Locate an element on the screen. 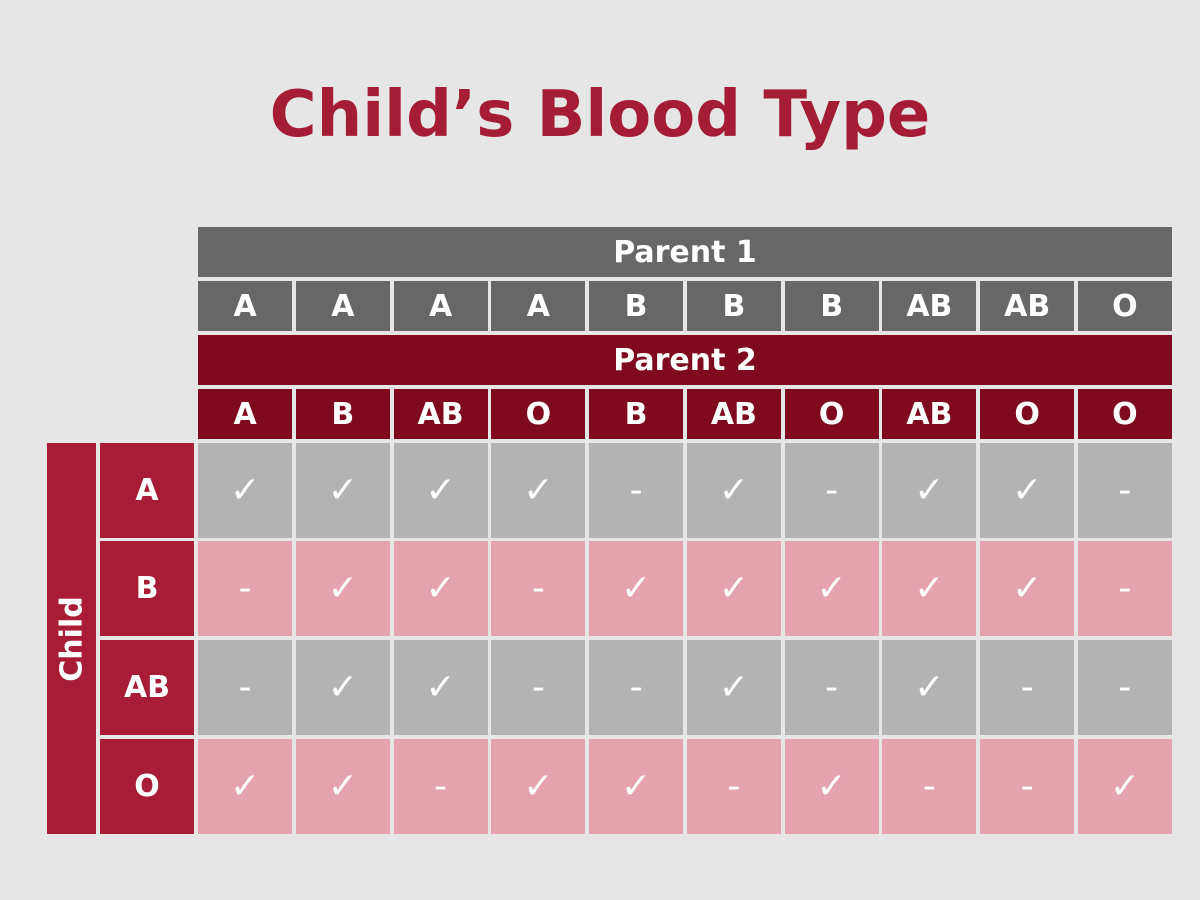  row-label: AB is located at coordinates (147, 687).